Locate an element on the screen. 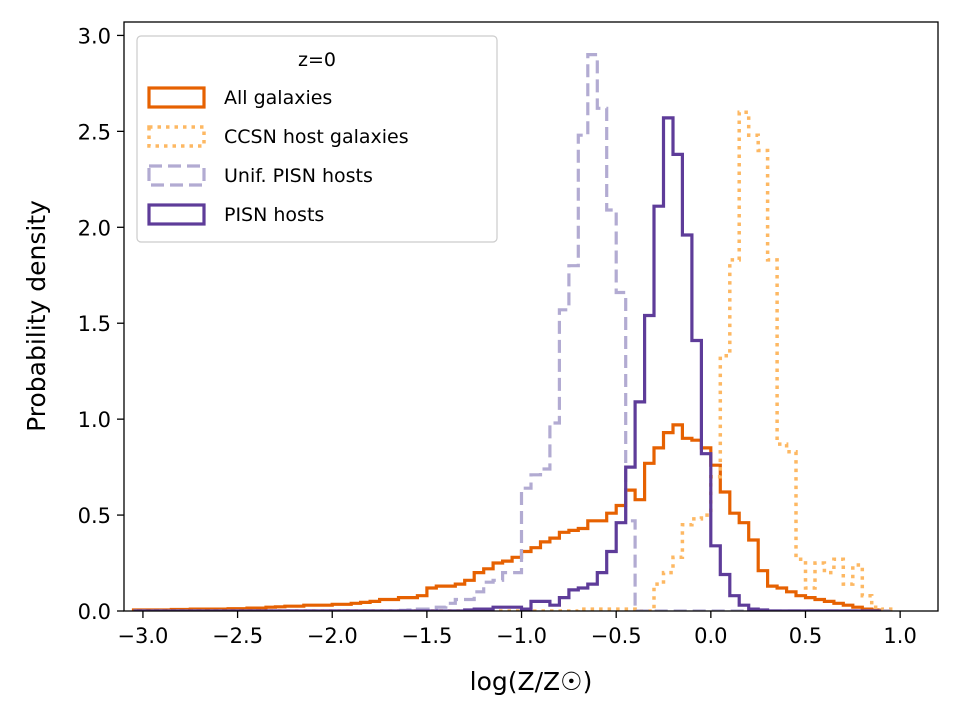  x-tick-label: −3.0 is located at coordinates (142, 636).